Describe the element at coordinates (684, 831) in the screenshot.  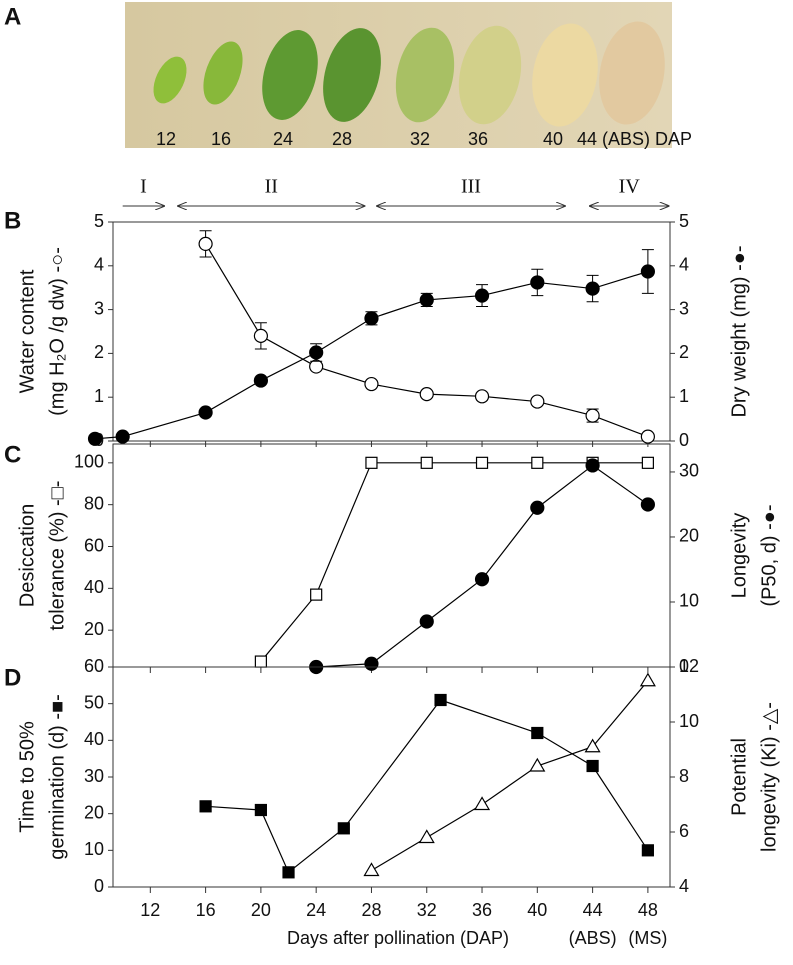
I see `y2-tick-label: 6` at that location.